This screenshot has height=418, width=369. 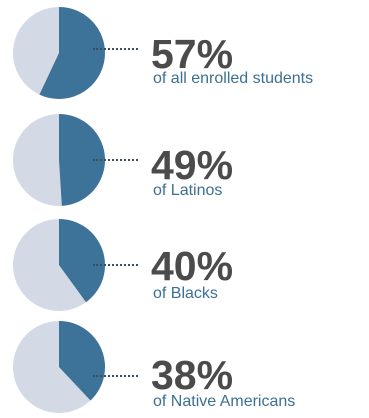 I want to click on category-label: of Blacks, so click(x=185, y=293).